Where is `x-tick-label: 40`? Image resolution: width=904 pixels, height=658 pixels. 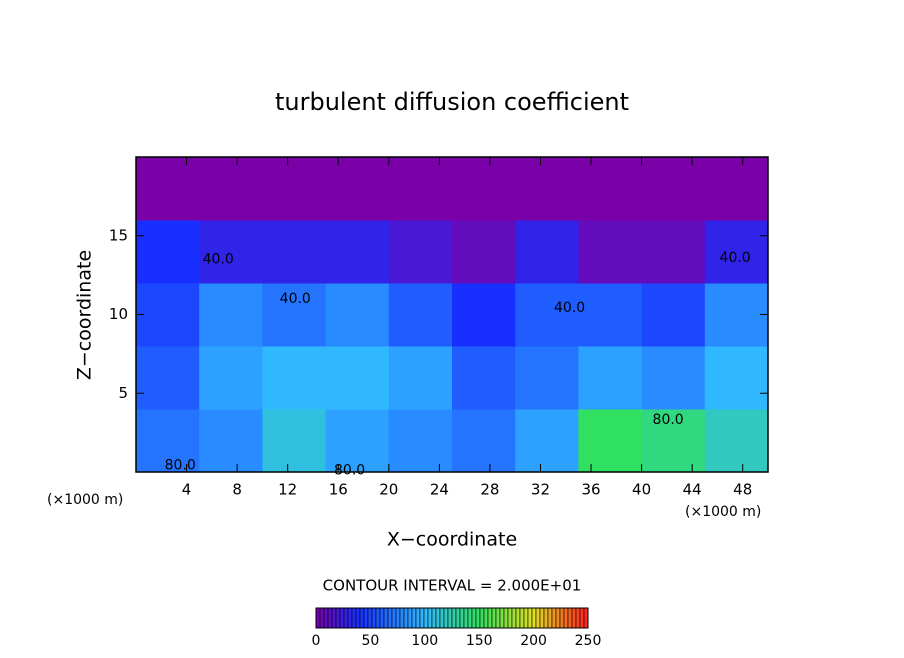 x-tick-label: 40 is located at coordinates (641, 490).